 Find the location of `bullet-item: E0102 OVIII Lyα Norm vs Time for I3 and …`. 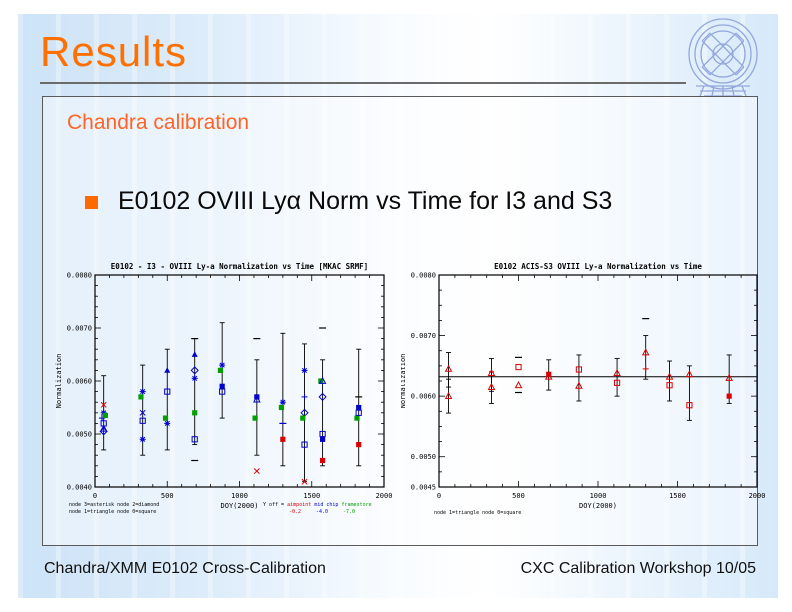

bullet-item: E0102 OVIII Lyα Norm vs Time for I3 and … is located at coordinates (348, 201).